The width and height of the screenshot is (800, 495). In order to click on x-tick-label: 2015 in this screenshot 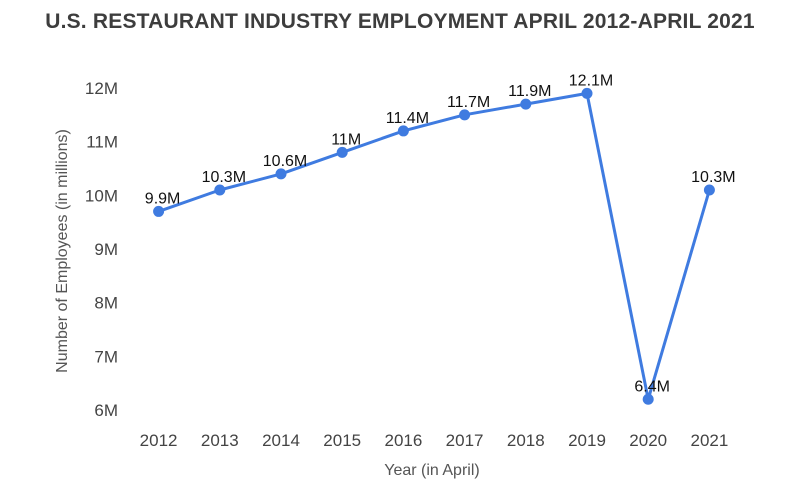, I will do `click(342, 440)`.